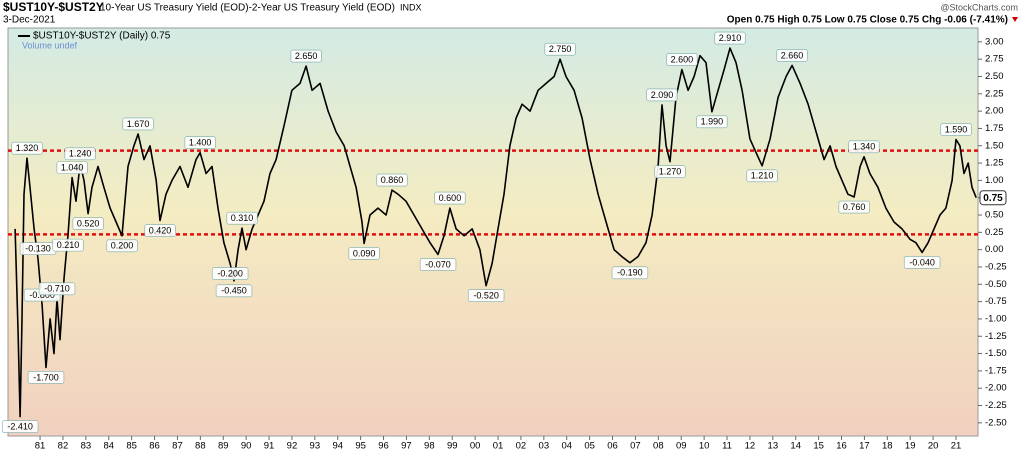  Describe the element at coordinates (994, 59) in the screenshot. I see `y-tick-label: 2.75` at that location.